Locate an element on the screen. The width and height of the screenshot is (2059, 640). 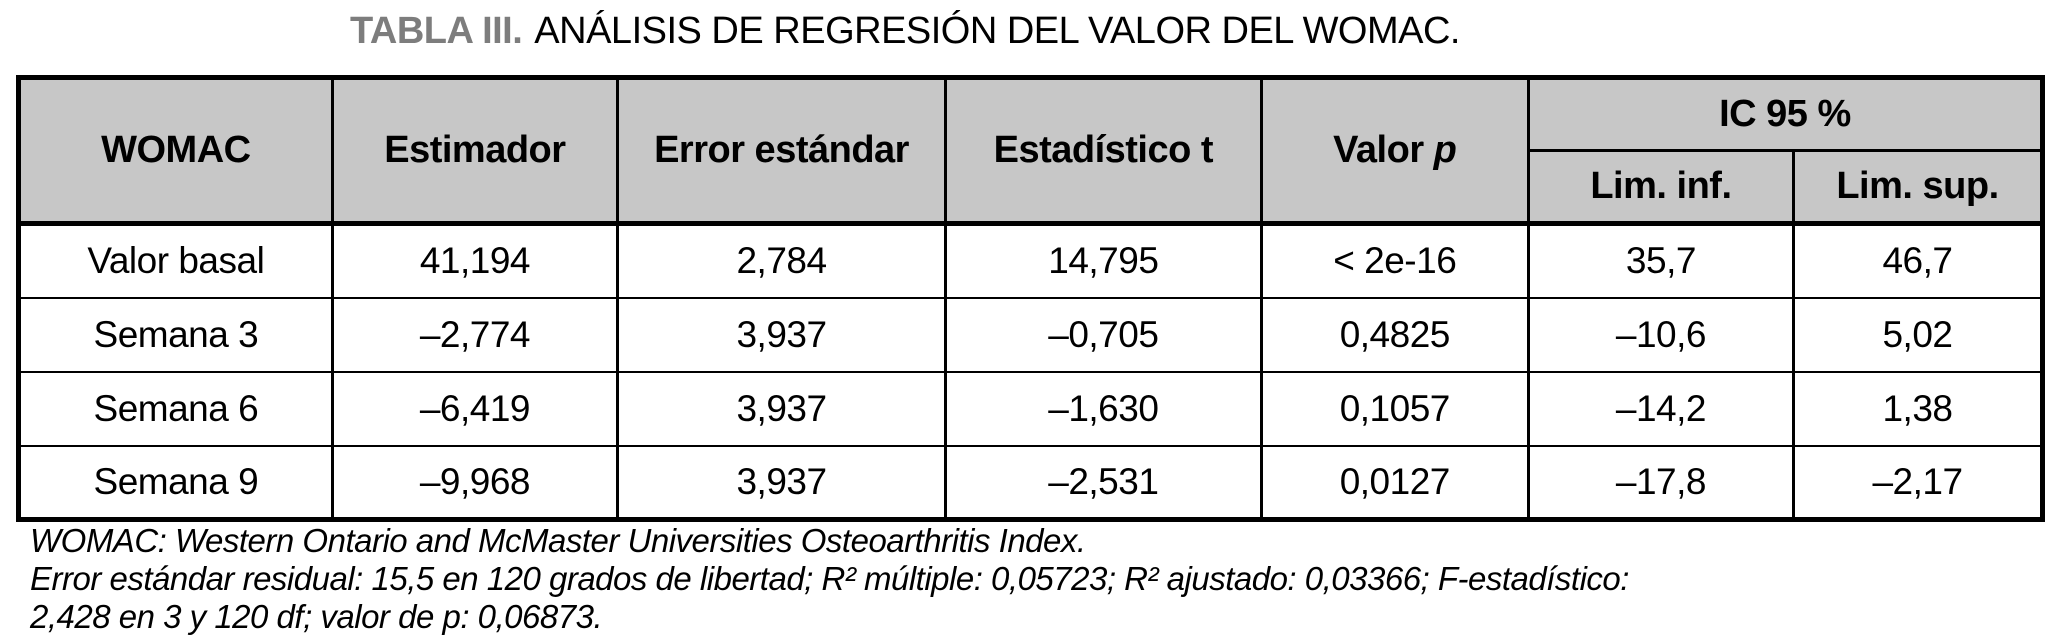
cell-estimador: –6,419 is located at coordinates (475, 408).